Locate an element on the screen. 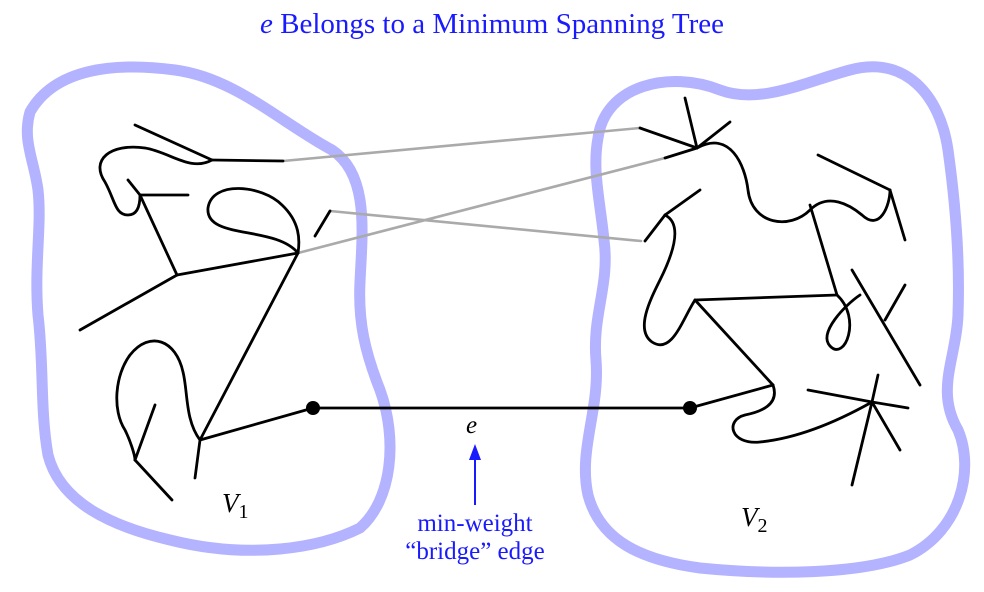  set-label-v2: V2 is located at coordinates (754, 520).